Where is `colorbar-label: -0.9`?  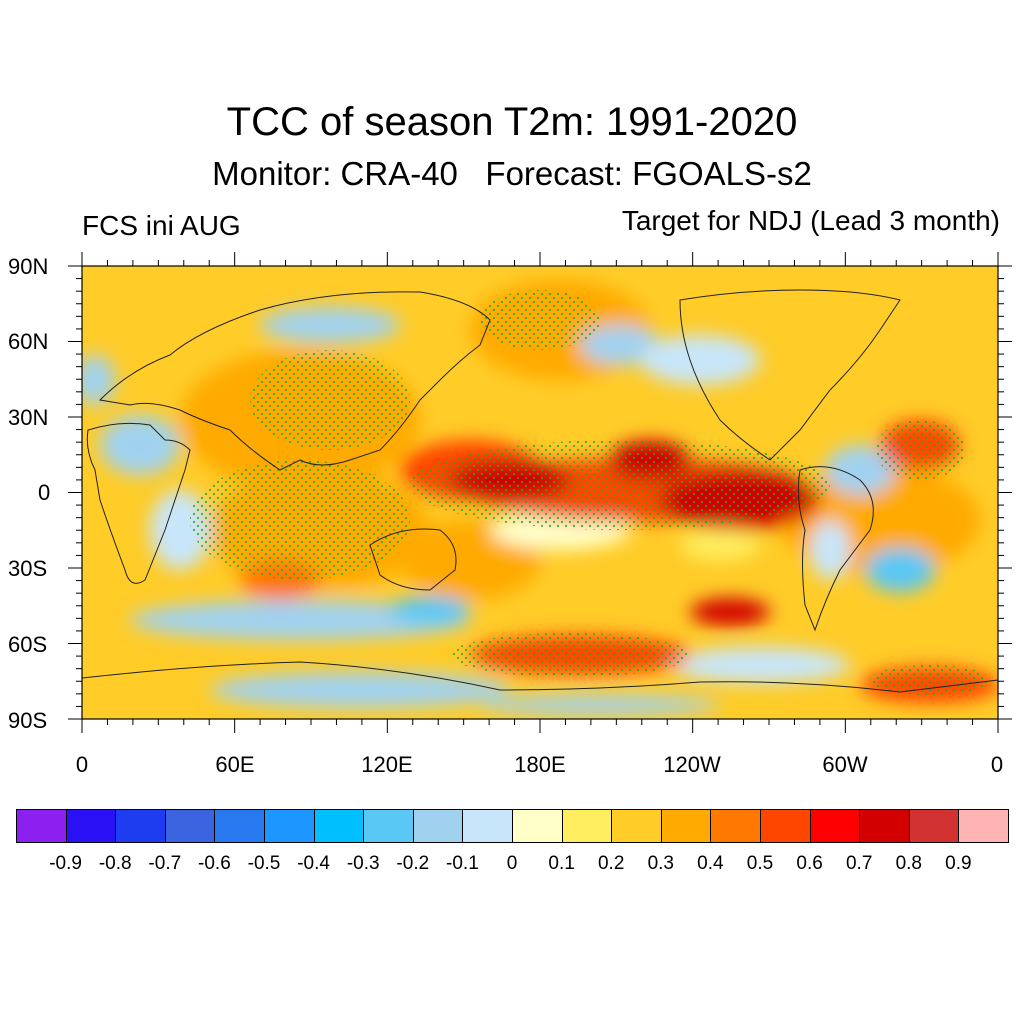 colorbar-label: -0.9 is located at coordinates (65, 863).